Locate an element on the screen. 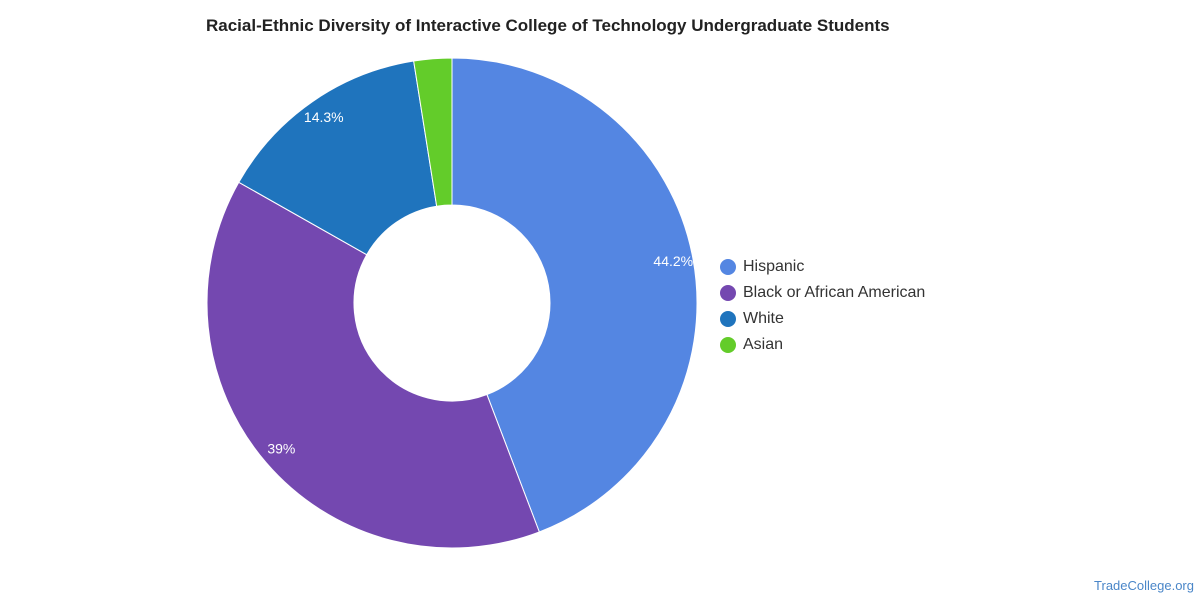  source-credit-link: TradeCollege.org is located at coordinates (1144, 585).